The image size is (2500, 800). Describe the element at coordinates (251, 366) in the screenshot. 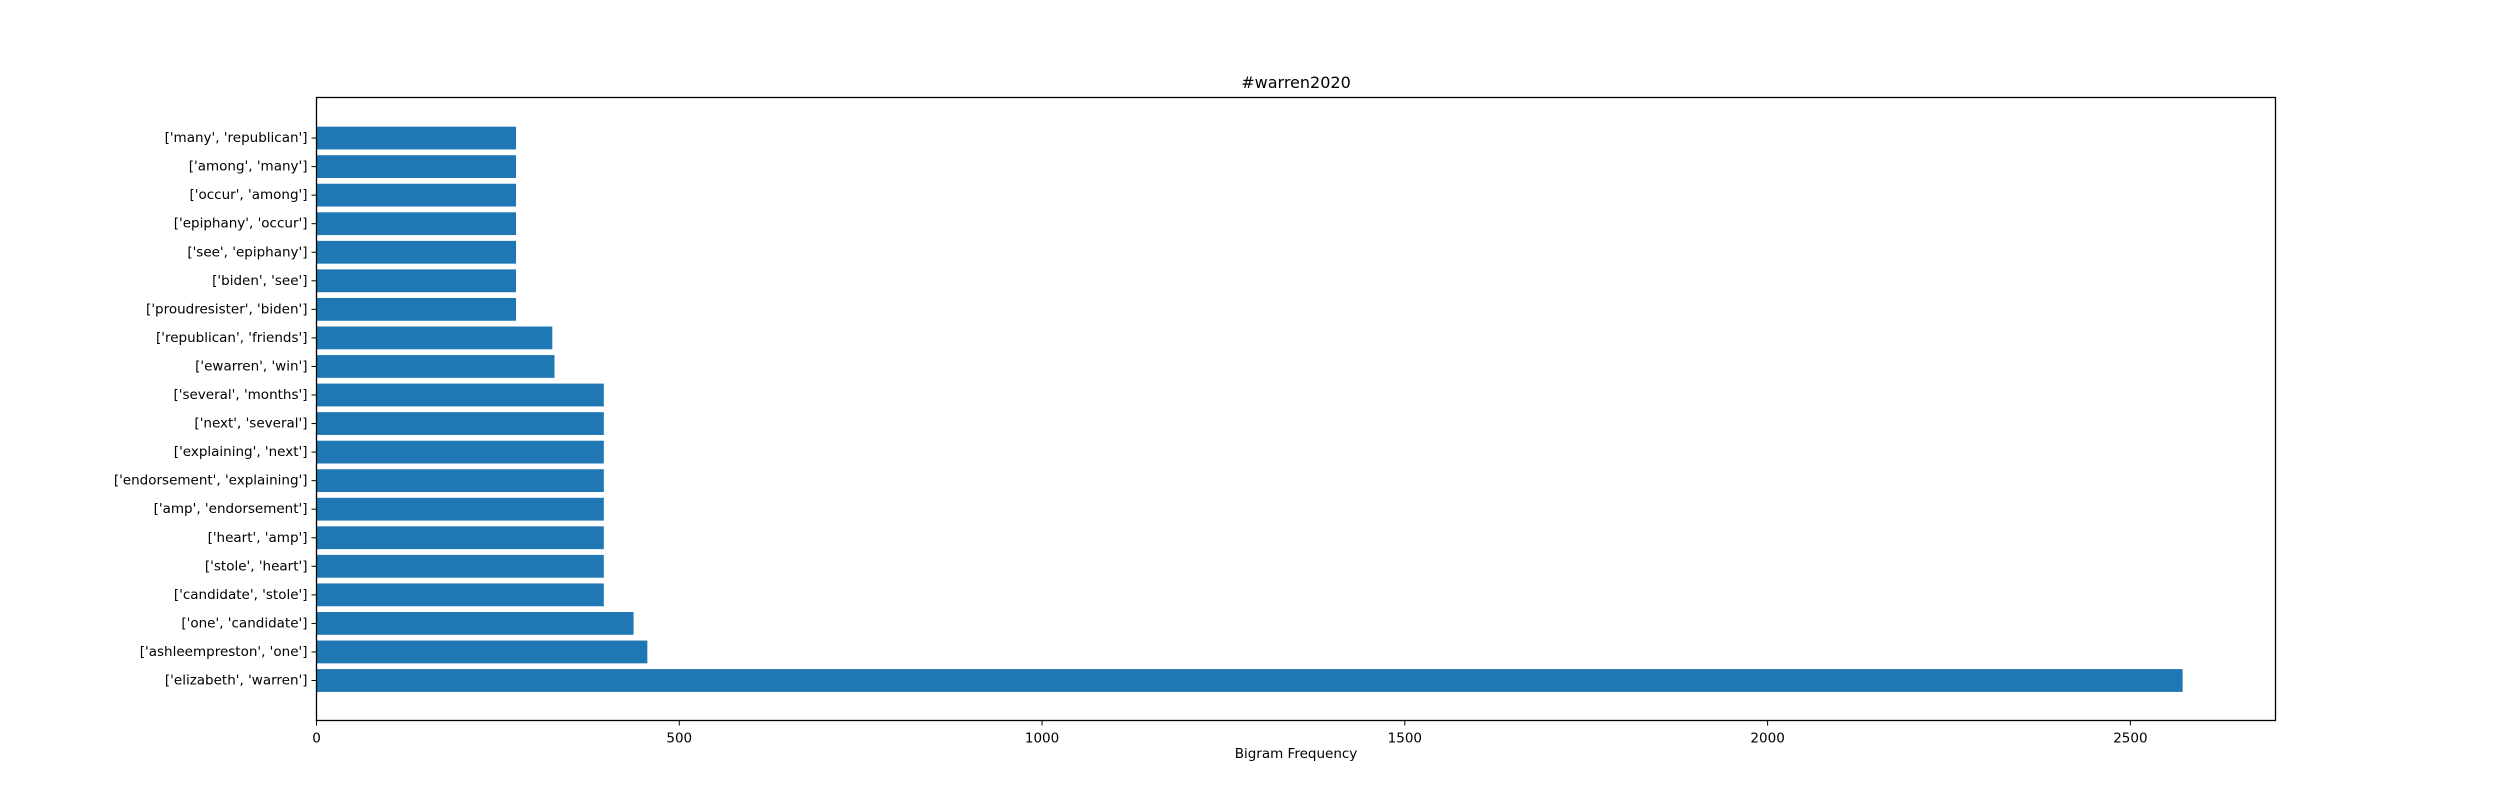

I see `category-label: ['ewarren', 'win']` at that location.